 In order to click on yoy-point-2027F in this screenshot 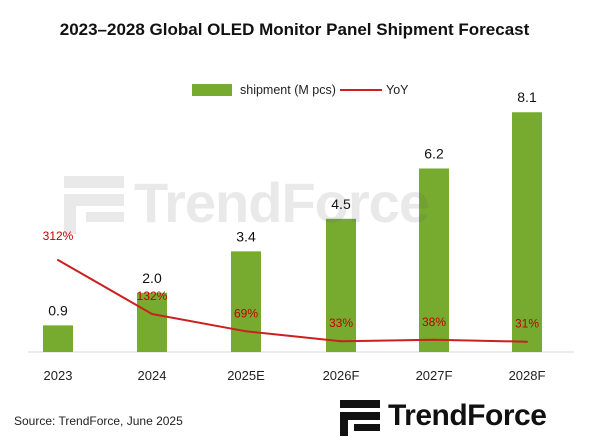, I will do `click(434, 339)`.